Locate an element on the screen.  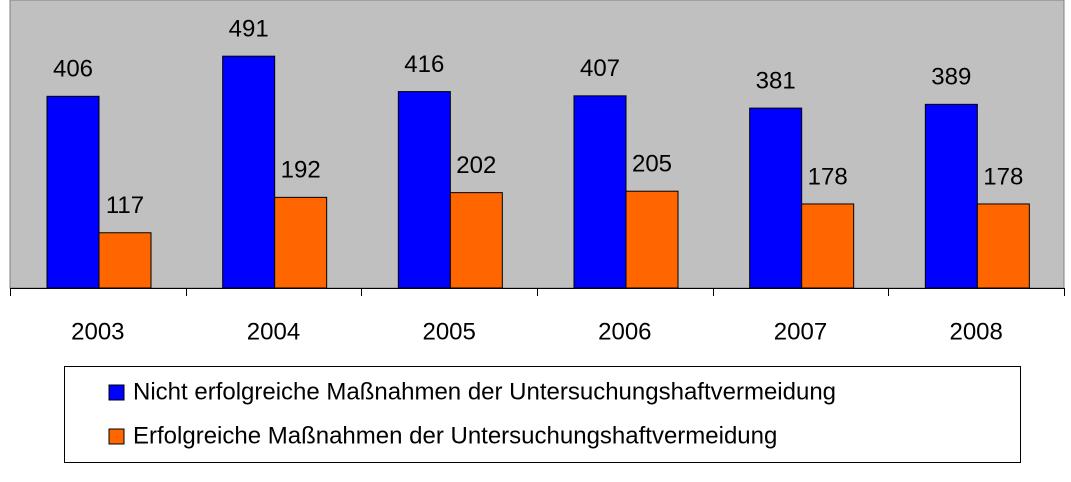
data-label: 192 is located at coordinates (301, 170).